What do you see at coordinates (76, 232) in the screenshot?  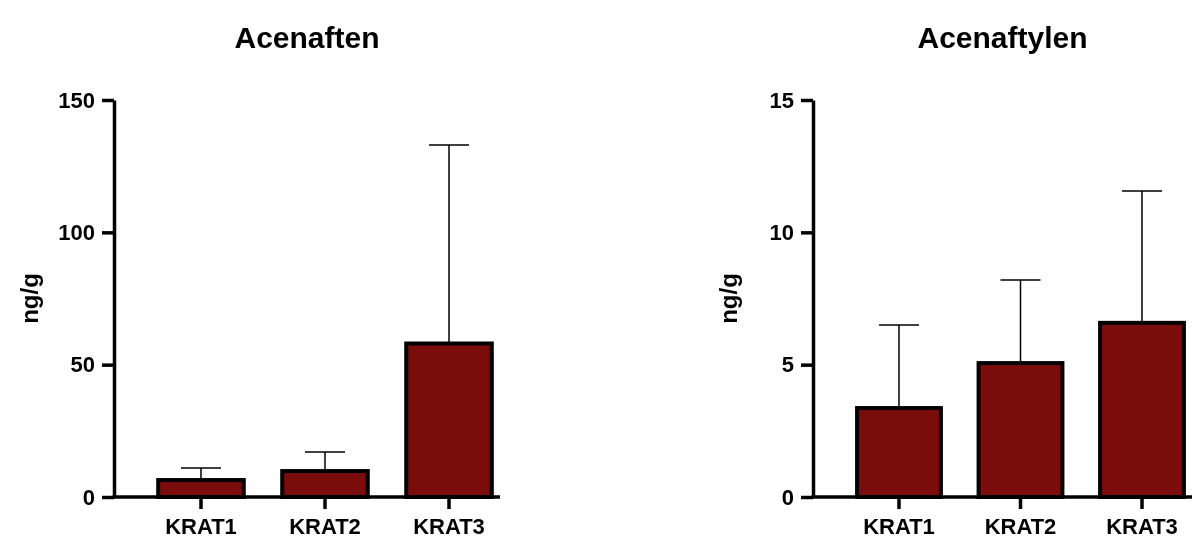 I see `y-tick-label: 100` at bounding box center [76, 232].